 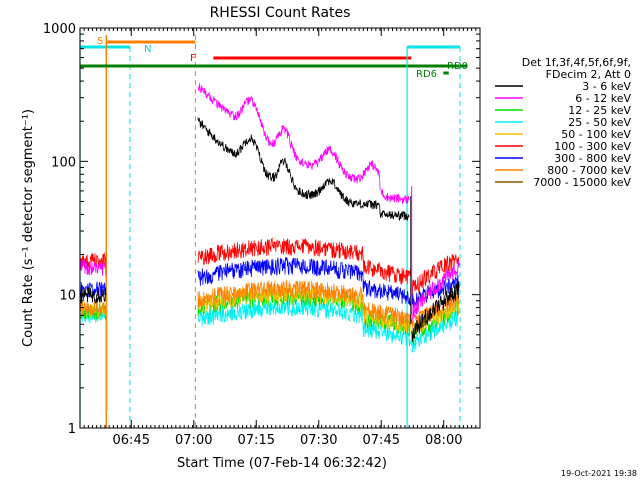 I want to click on x-tick-label: 07:00, so click(x=193, y=440).